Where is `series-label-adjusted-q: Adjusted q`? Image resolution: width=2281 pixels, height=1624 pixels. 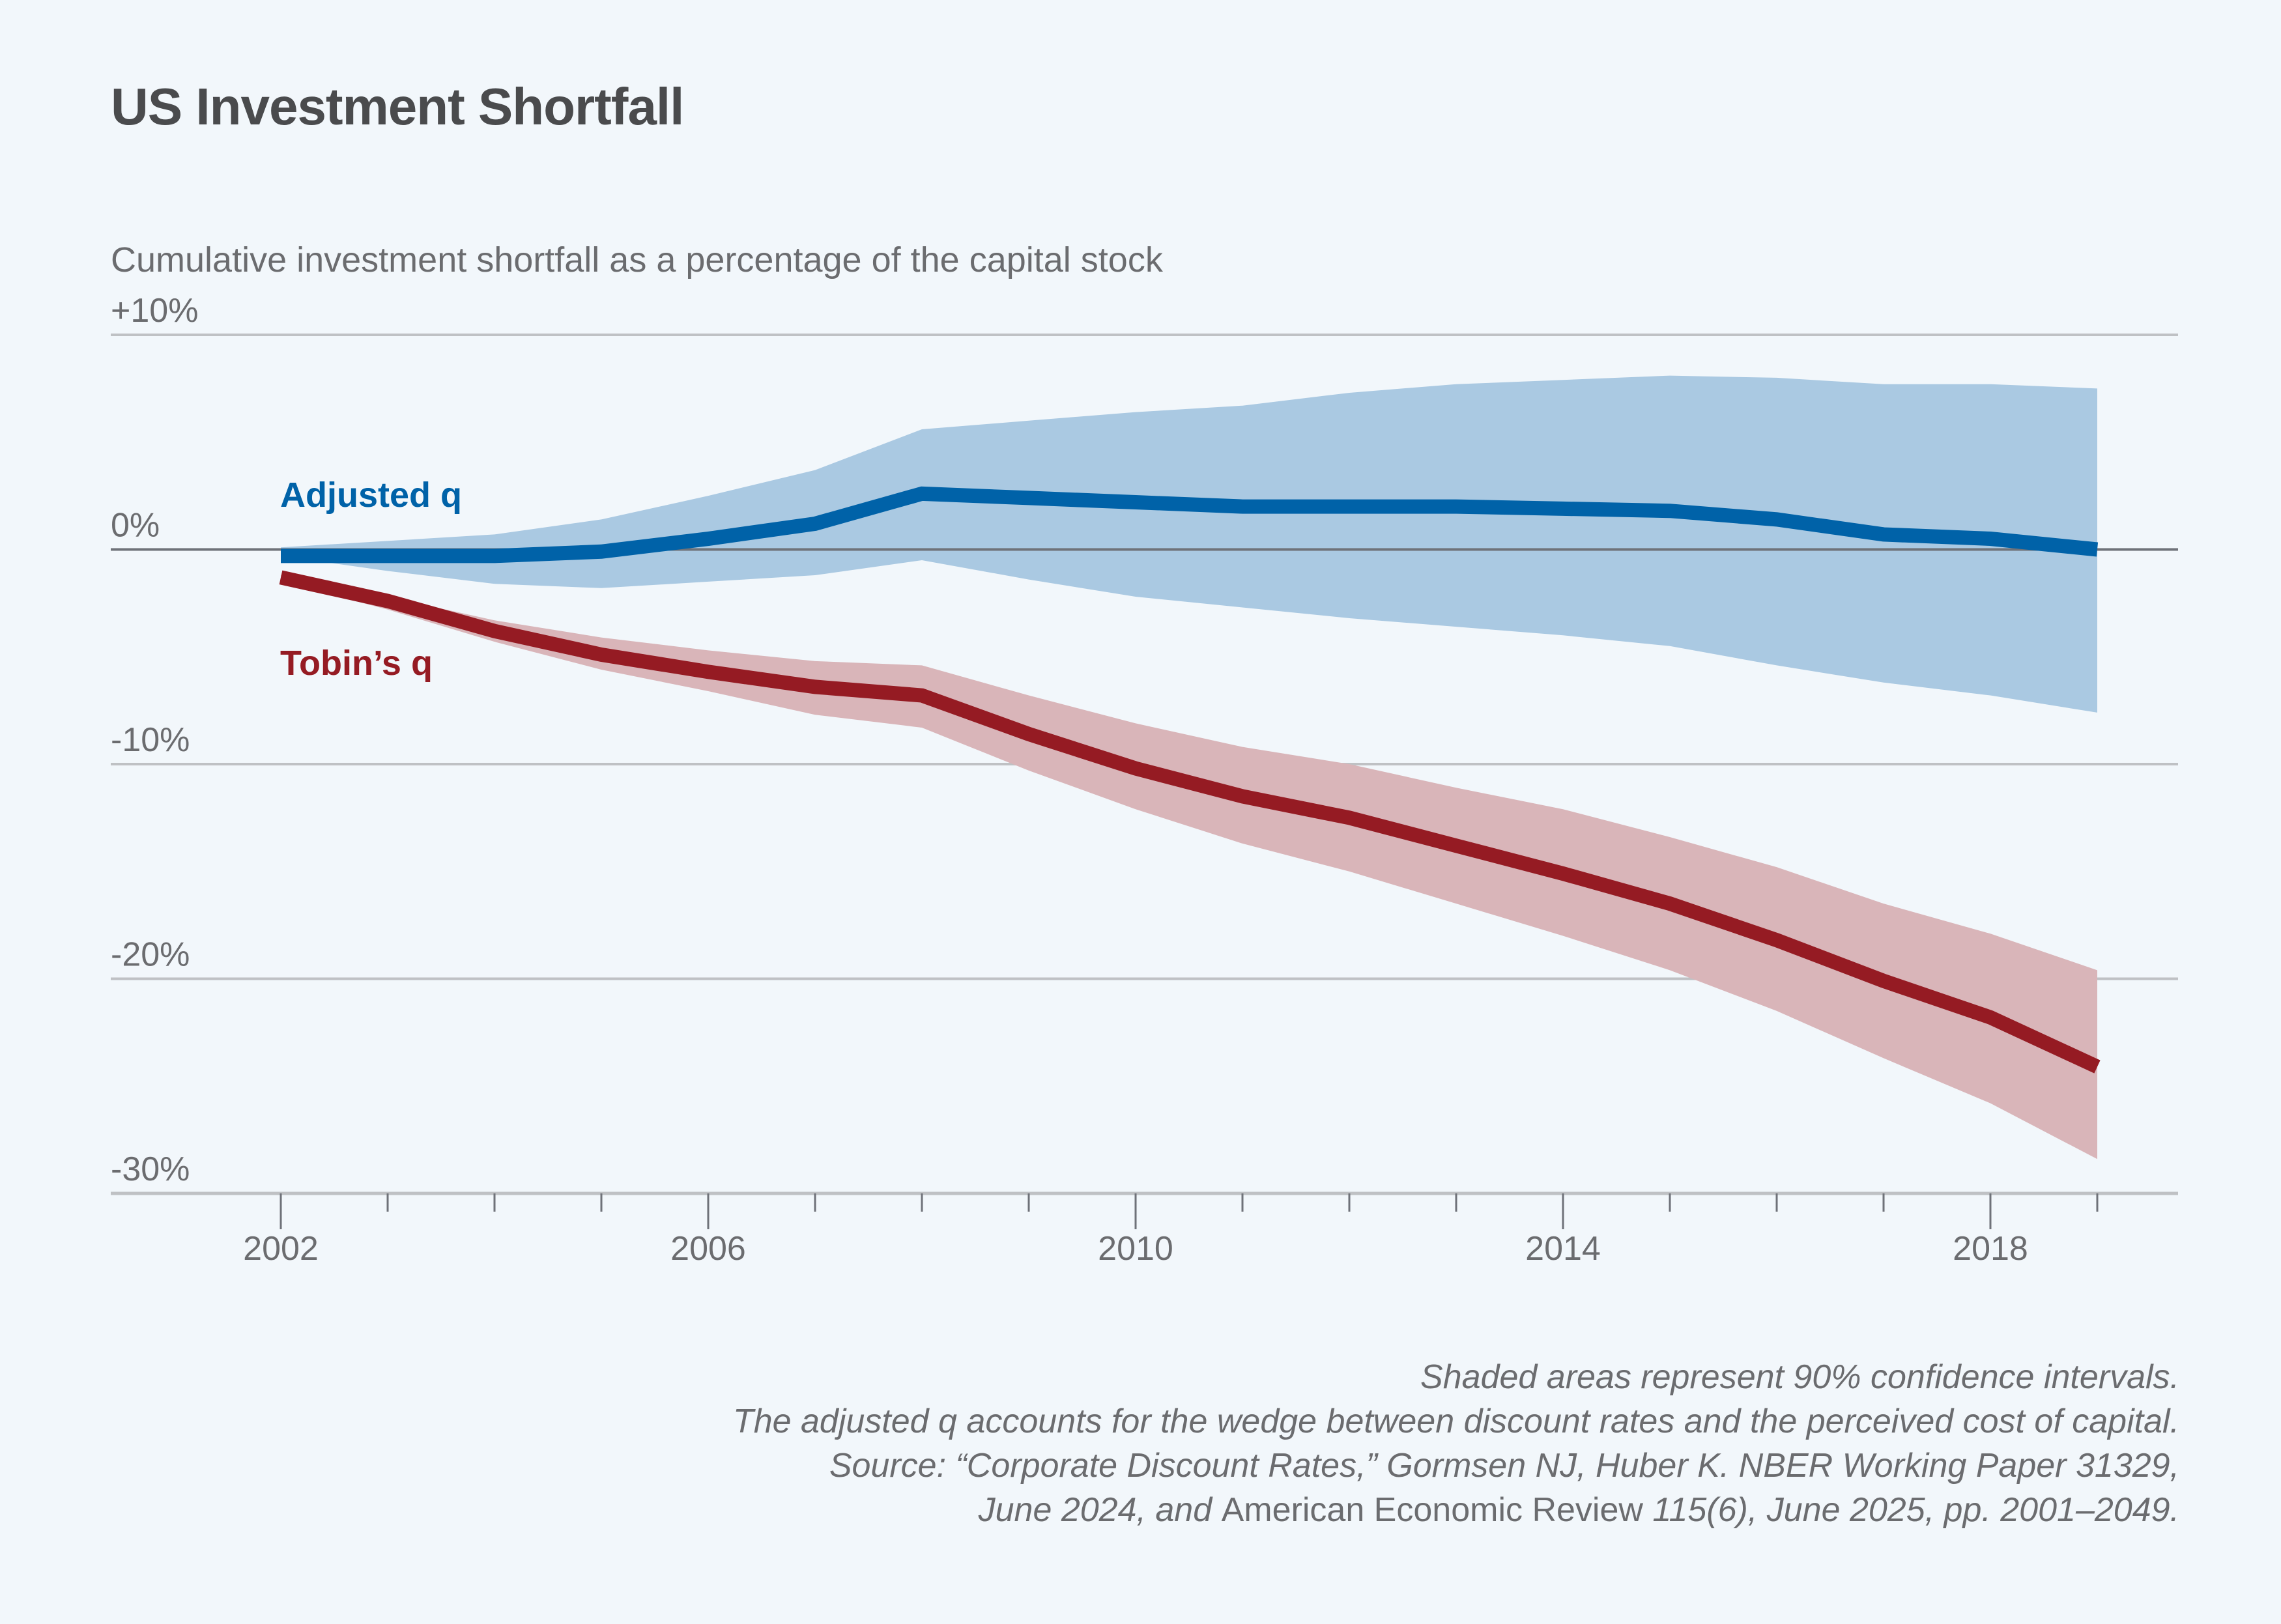 series-label-adjusted-q: Adjusted q is located at coordinates (371, 495).